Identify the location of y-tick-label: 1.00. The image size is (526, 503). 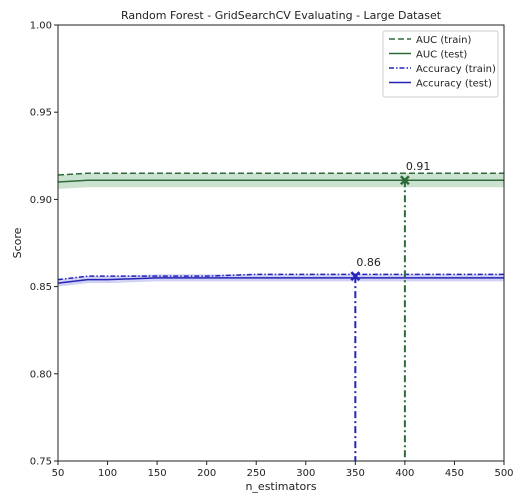
(41, 26).